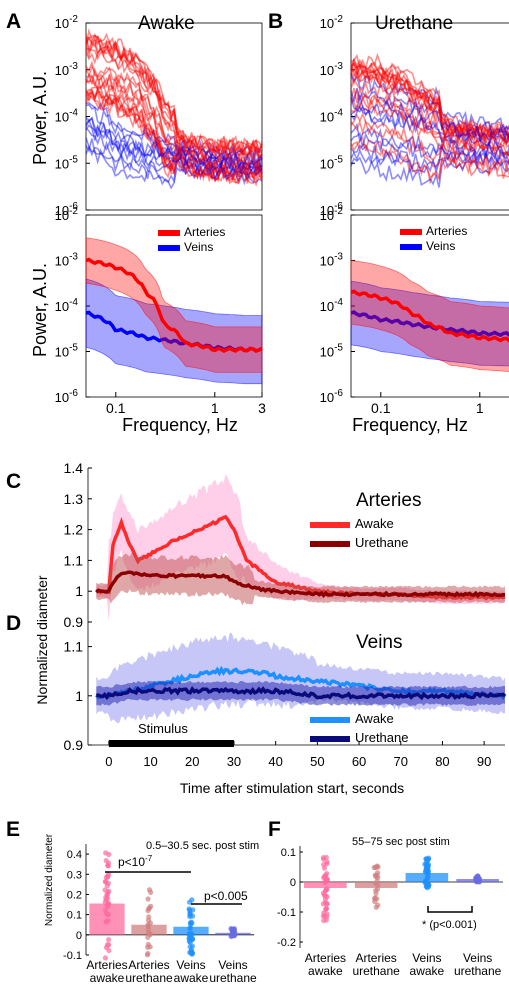  What do you see at coordinates (67, 116) in the screenshot?
I see `spectra-A-top-ytick-label: 10⁻⁴` at bounding box center [67, 116].